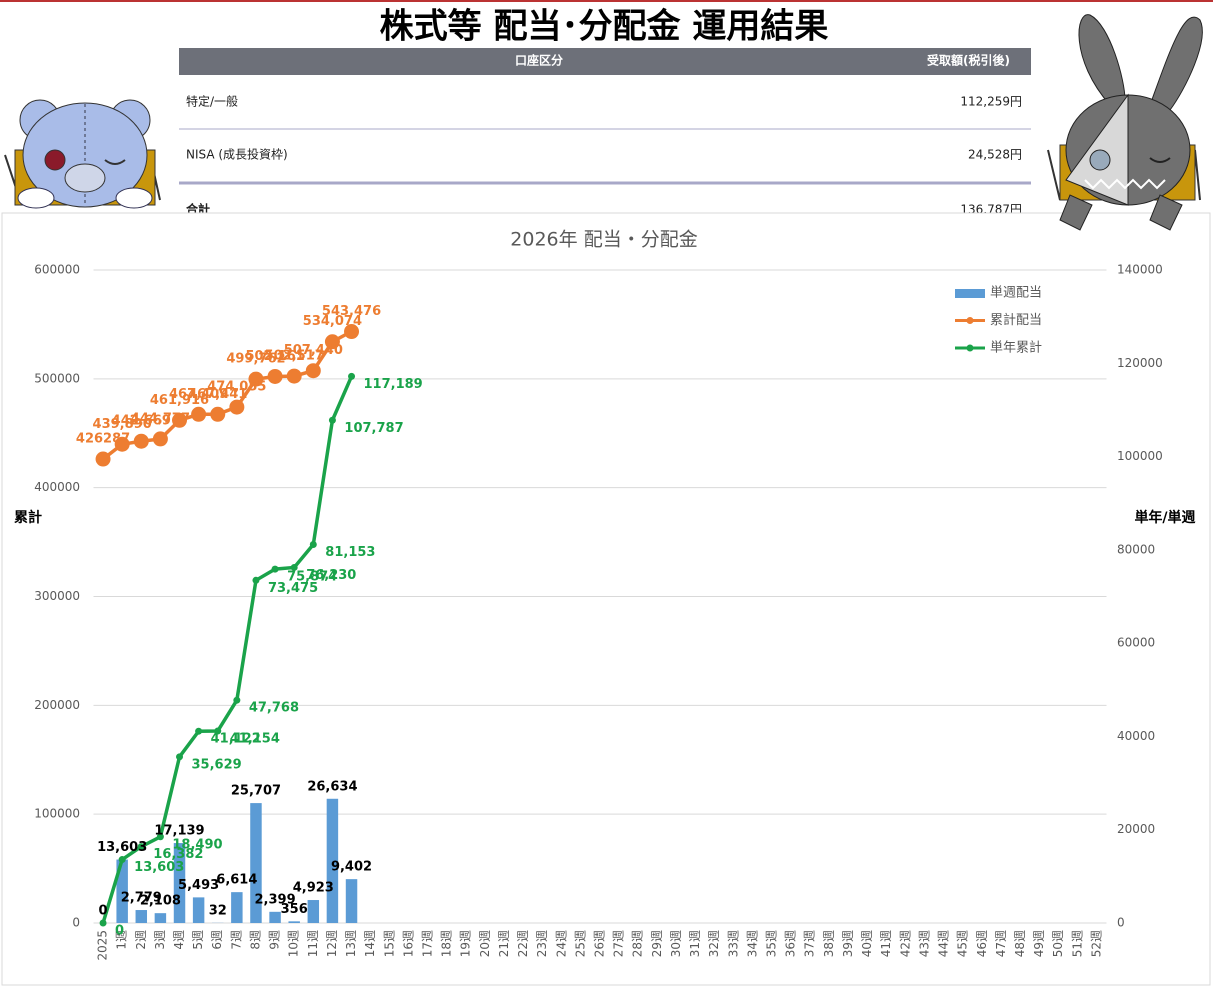 This screenshot has width=1213, height=986. What do you see at coordinates (1020, 943) in the screenshot?
I see `x-tick-label: 48週` at bounding box center [1020, 943].